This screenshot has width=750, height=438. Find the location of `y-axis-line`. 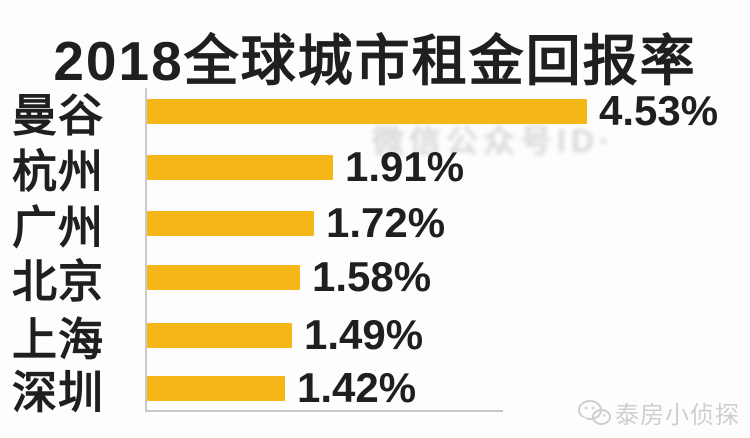

y-axis-line is located at coordinates (146, 249).